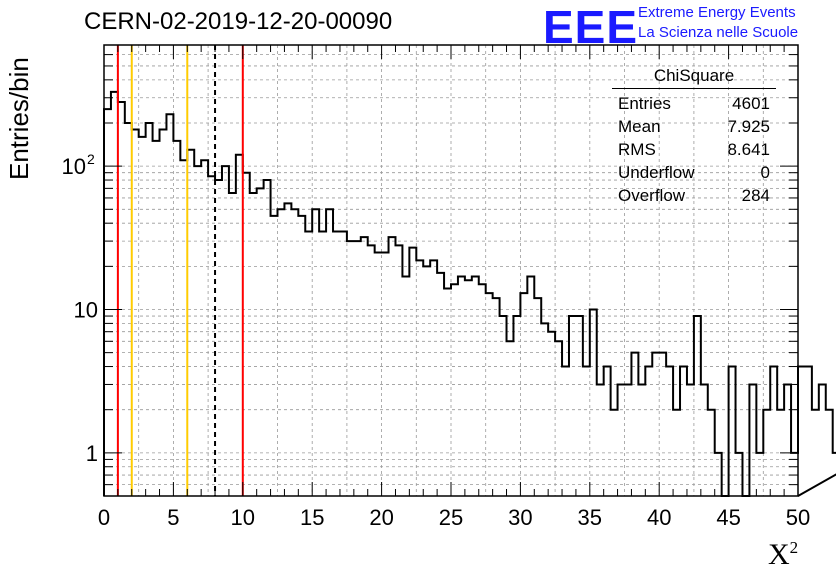 The width and height of the screenshot is (836, 572). What do you see at coordinates (19, 118) in the screenshot?
I see `y-axis-label: Entries/bin` at bounding box center [19, 118].